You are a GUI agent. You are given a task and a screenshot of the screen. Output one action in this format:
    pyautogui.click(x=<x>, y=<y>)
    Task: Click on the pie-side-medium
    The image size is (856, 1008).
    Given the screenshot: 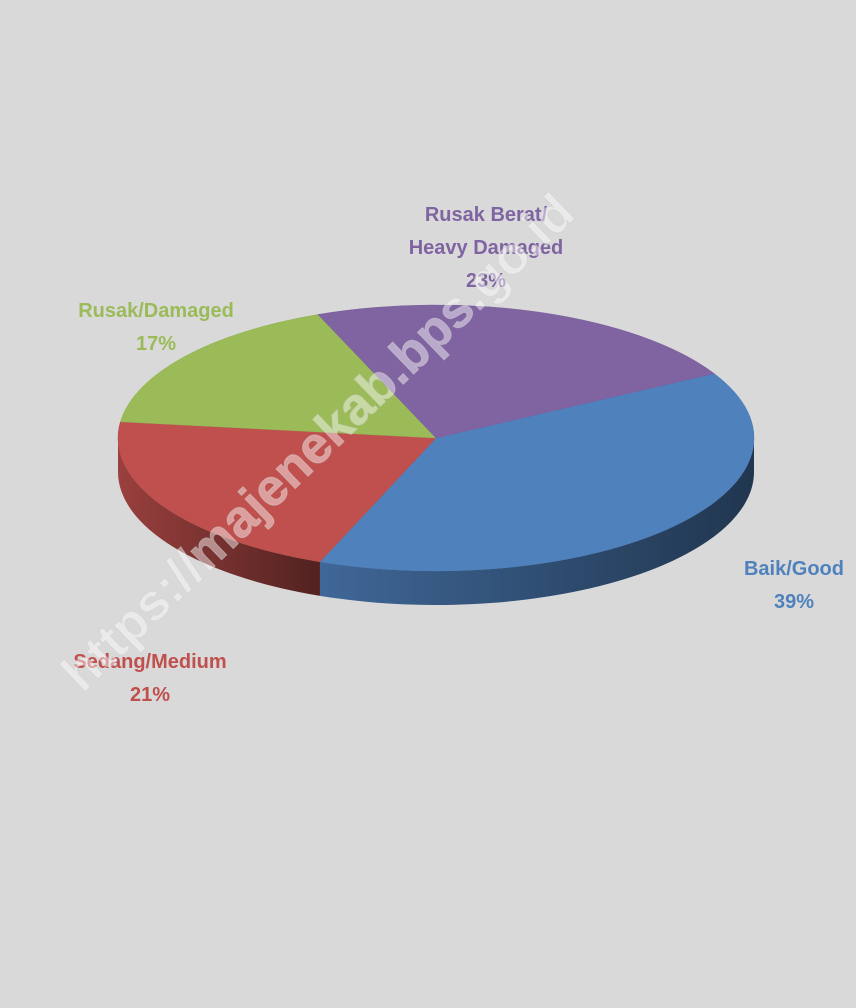 What is the action you would take?
    pyautogui.click(x=219, y=517)
    